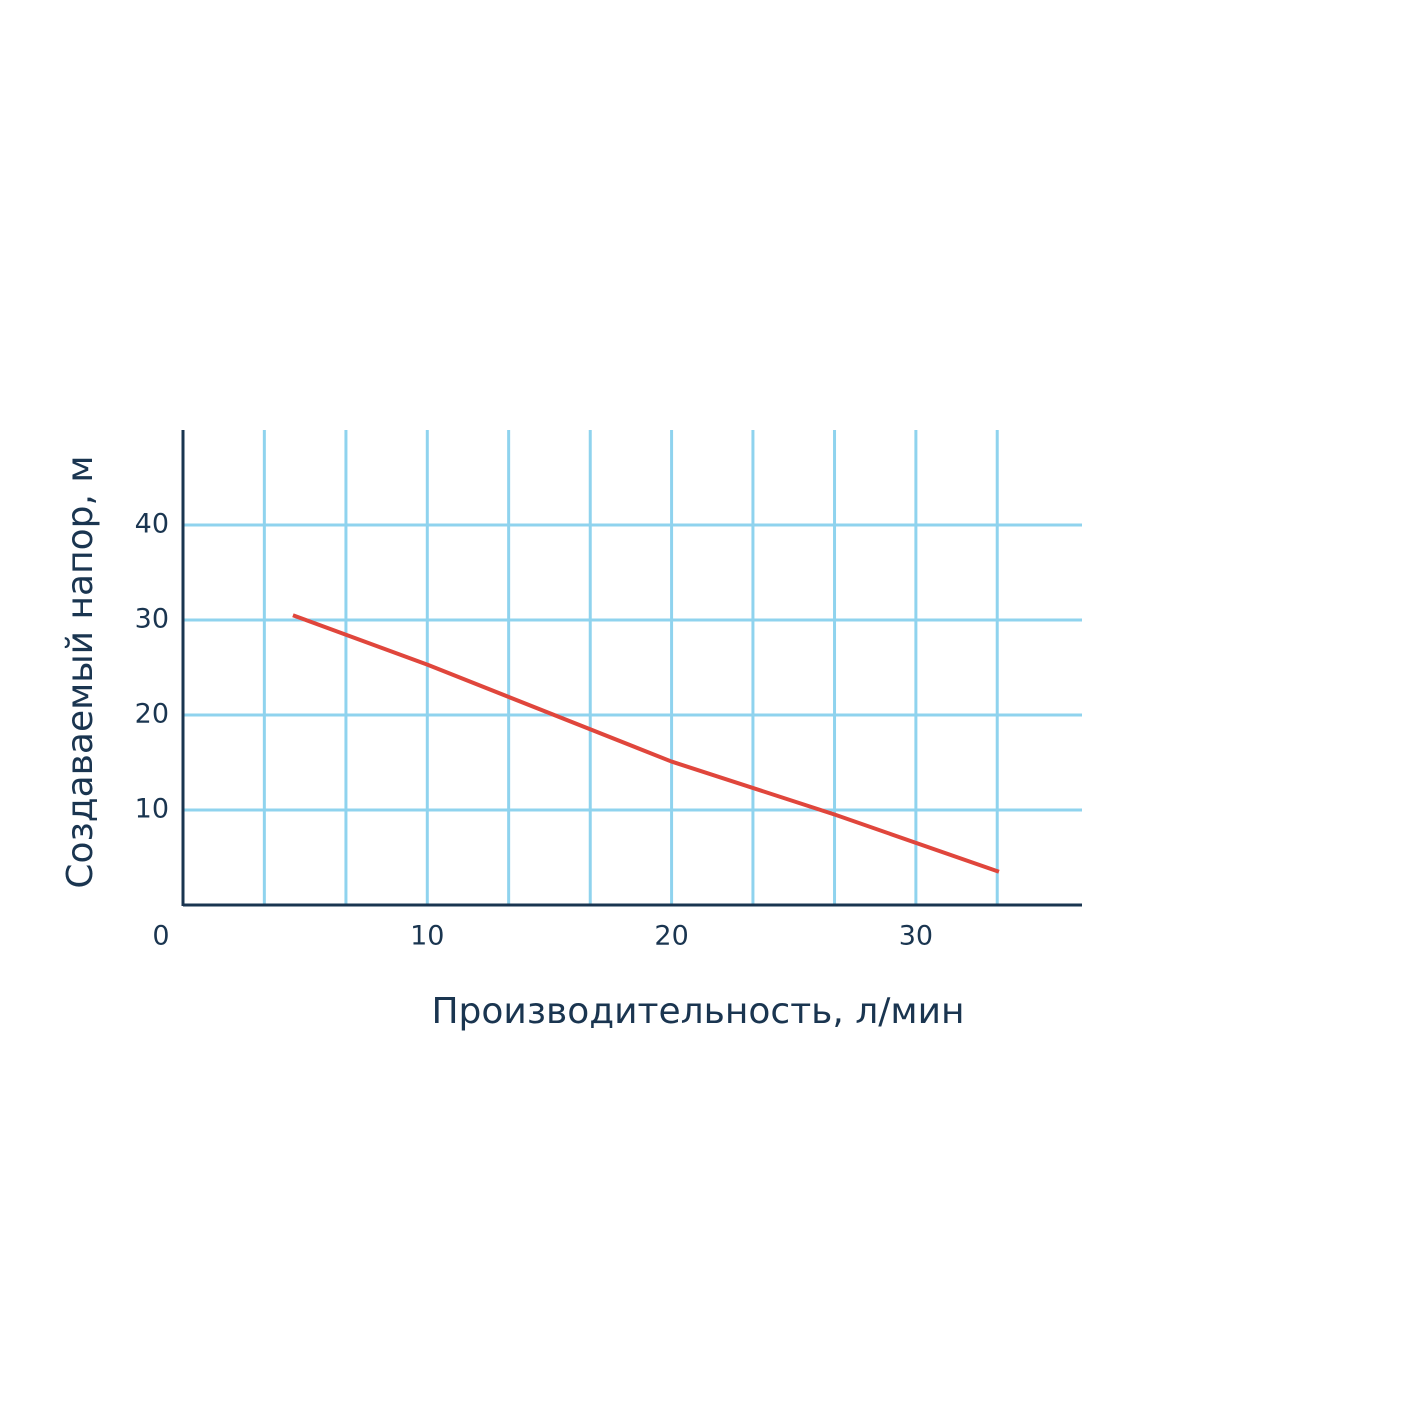  What do you see at coordinates (697, 1011) in the screenshot?
I see `x-axis-label: Производительность, л/мин` at bounding box center [697, 1011].